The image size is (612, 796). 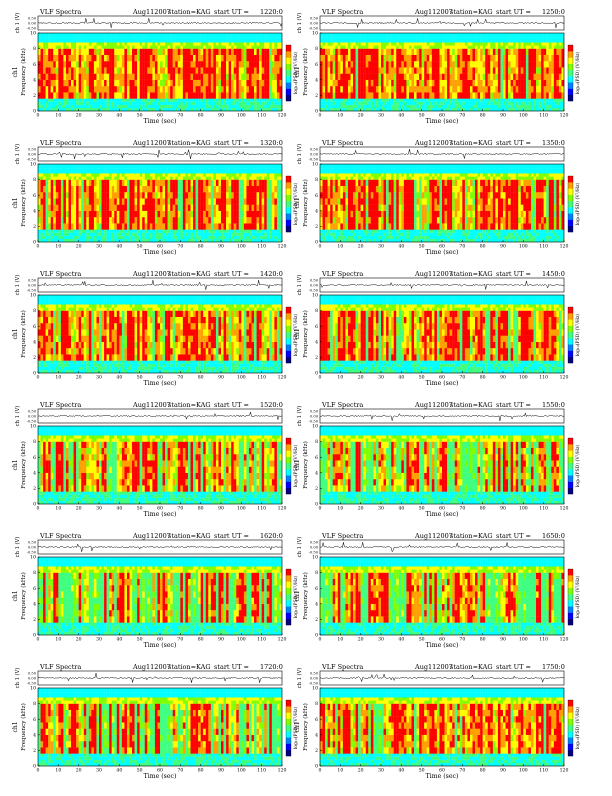 What do you see at coordinates (288, 191) in the screenshot?
I see `colorbar-segment` at bounding box center [288, 191].